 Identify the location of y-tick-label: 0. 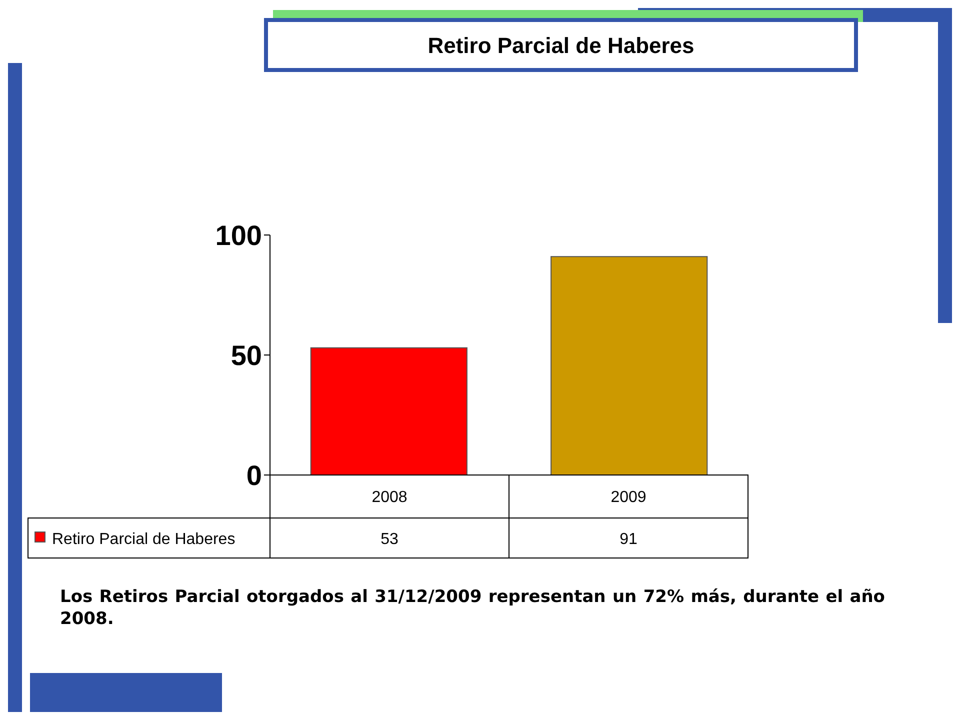
(254, 475).